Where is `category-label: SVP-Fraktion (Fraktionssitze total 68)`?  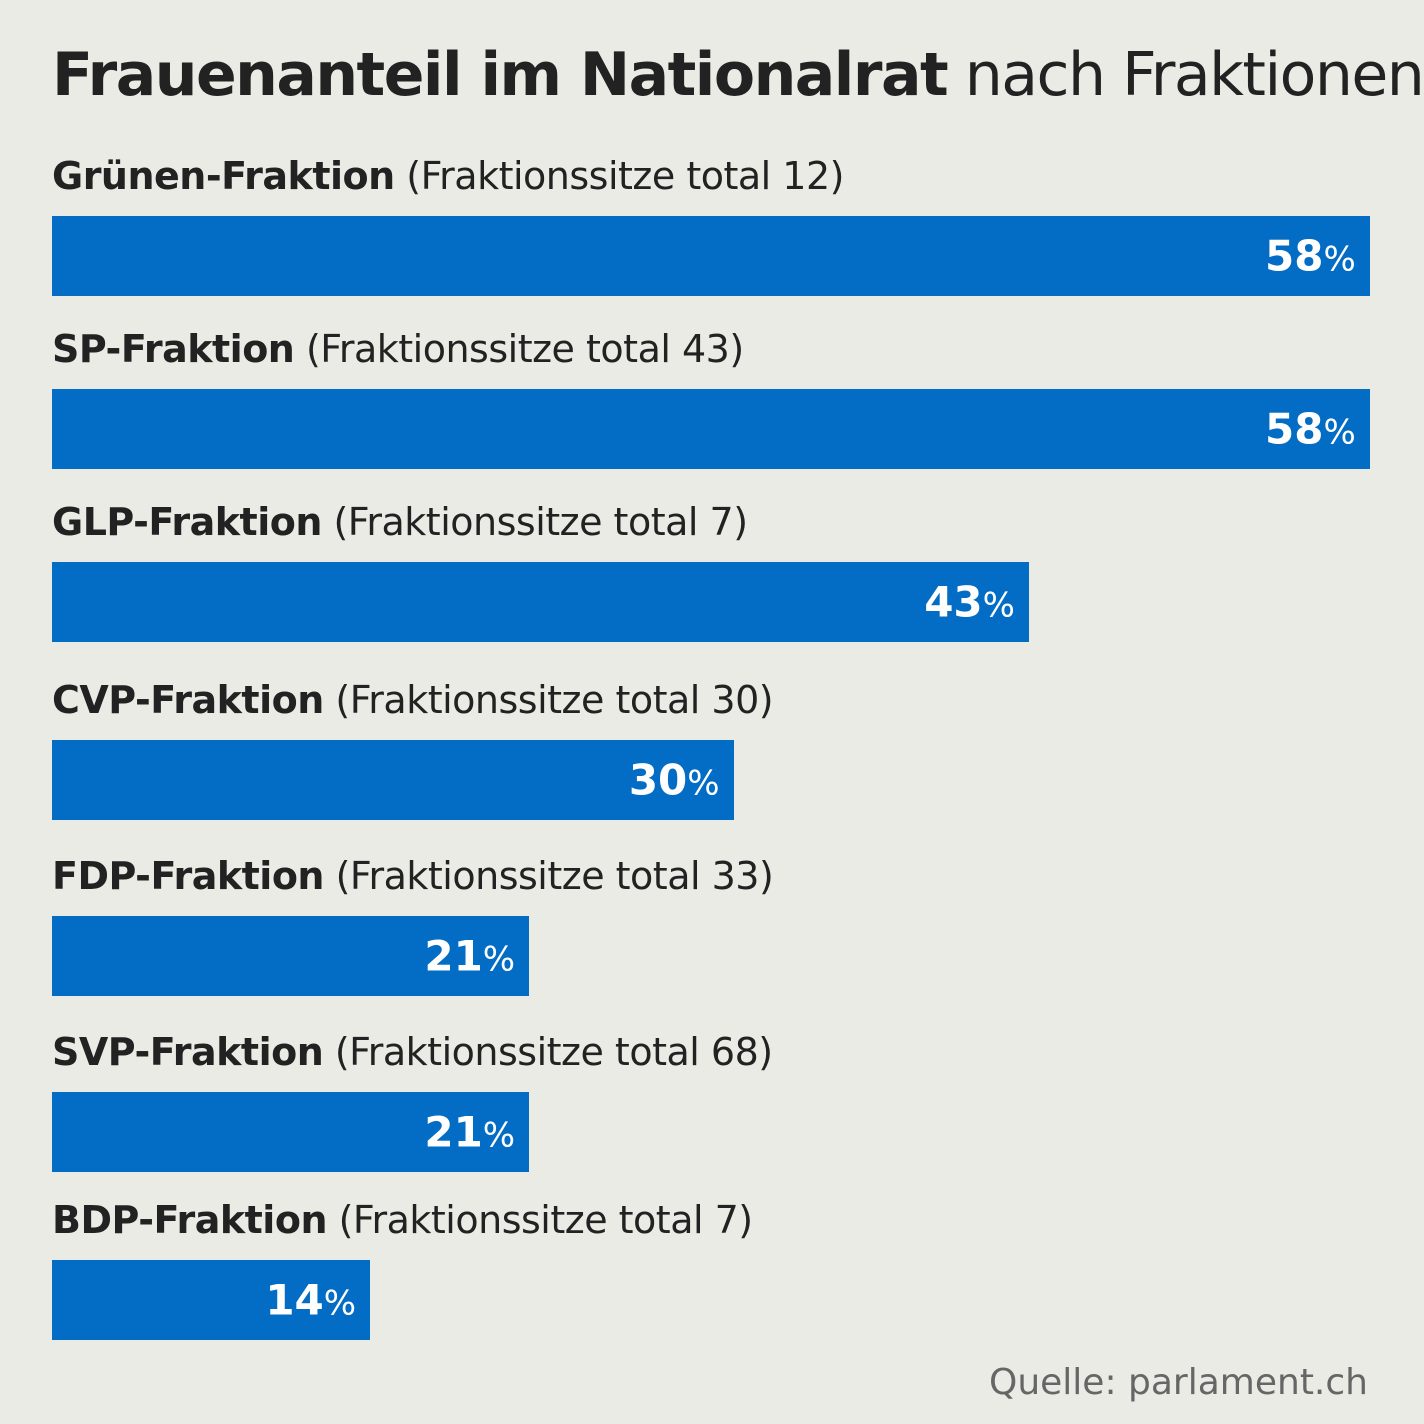 category-label: SVP-Fraktion (Fraktionssitze total 68) is located at coordinates (412, 1052).